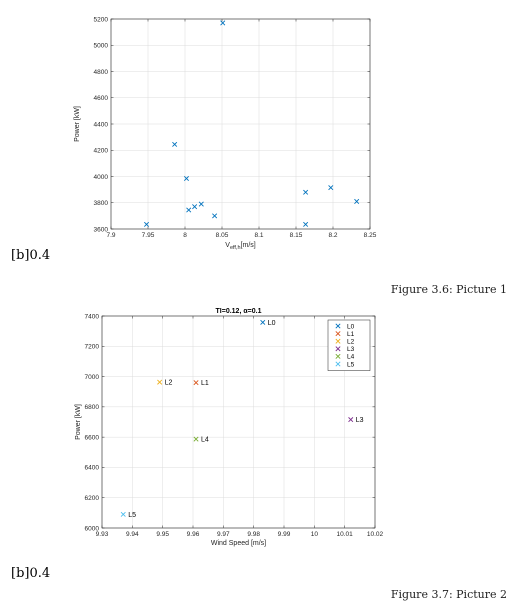  What do you see at coordinates (370, 235) in the screenshot?
I see `chart1-x-tick-label: 8.25` at bounding box center [370, 235].